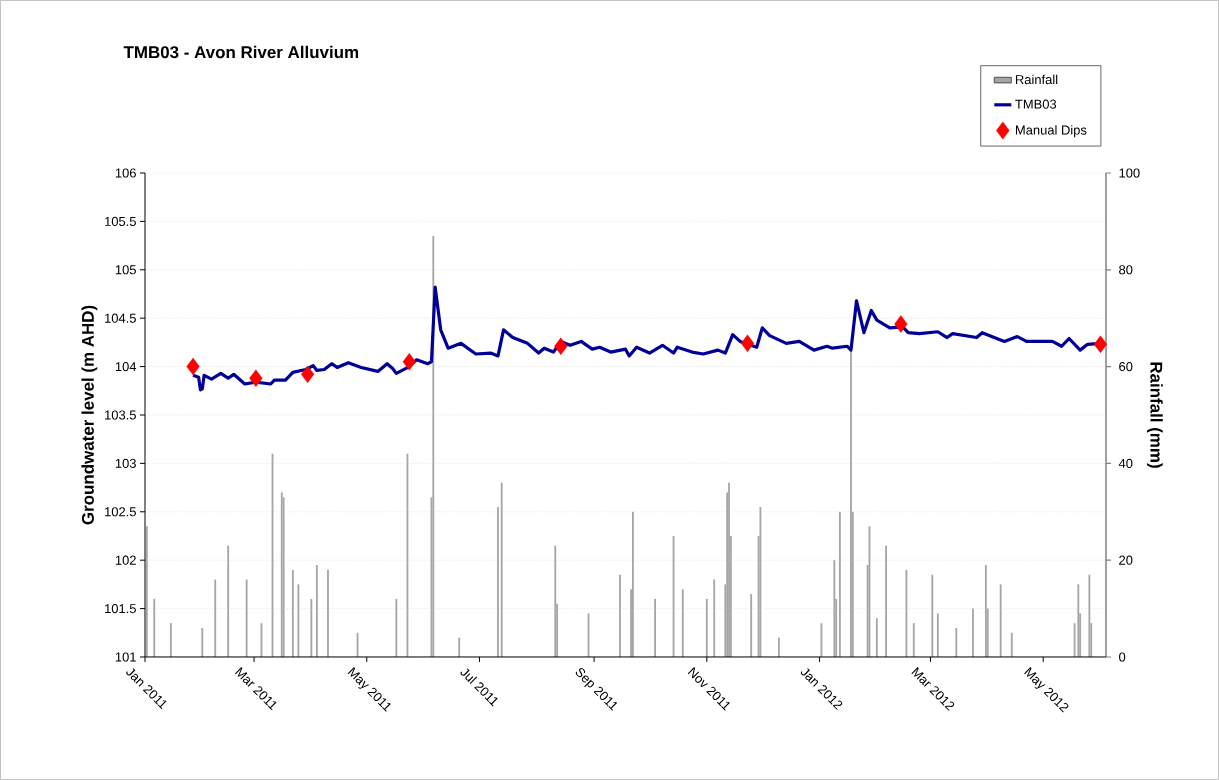 The image size is (1219, 780). Describe the element at coordinates (126, 367) in the screenshot. I see `y-tick-label: 104` at that location.